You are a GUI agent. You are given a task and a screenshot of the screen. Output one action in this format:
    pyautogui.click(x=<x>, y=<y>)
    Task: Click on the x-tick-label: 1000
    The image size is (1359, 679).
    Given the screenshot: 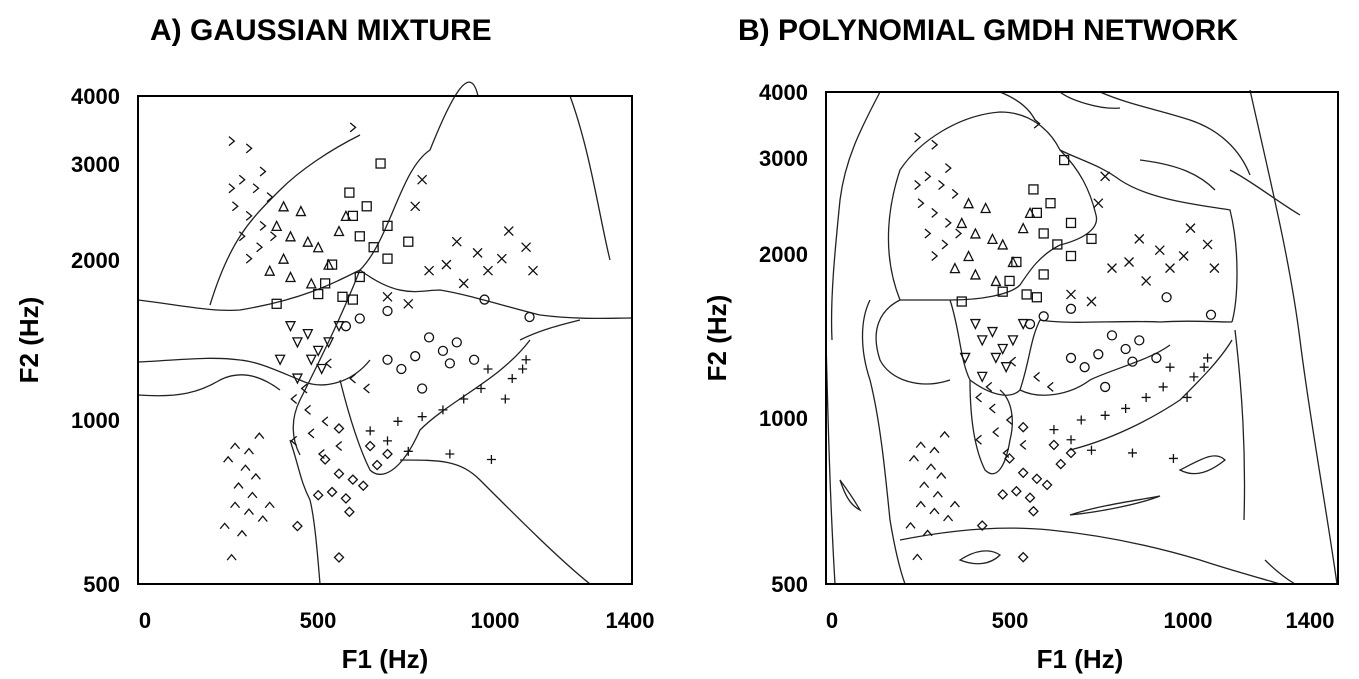 What is the action you would take?
    pyautogui.click(x=495, y=620)
    